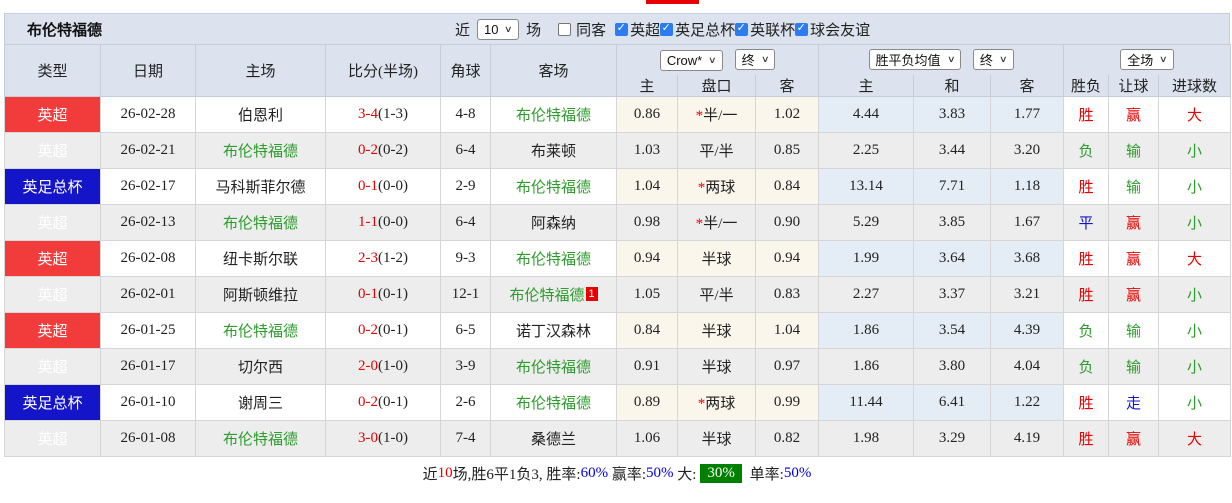  I want to click on odds-away: 0.90, so click(787, 222).